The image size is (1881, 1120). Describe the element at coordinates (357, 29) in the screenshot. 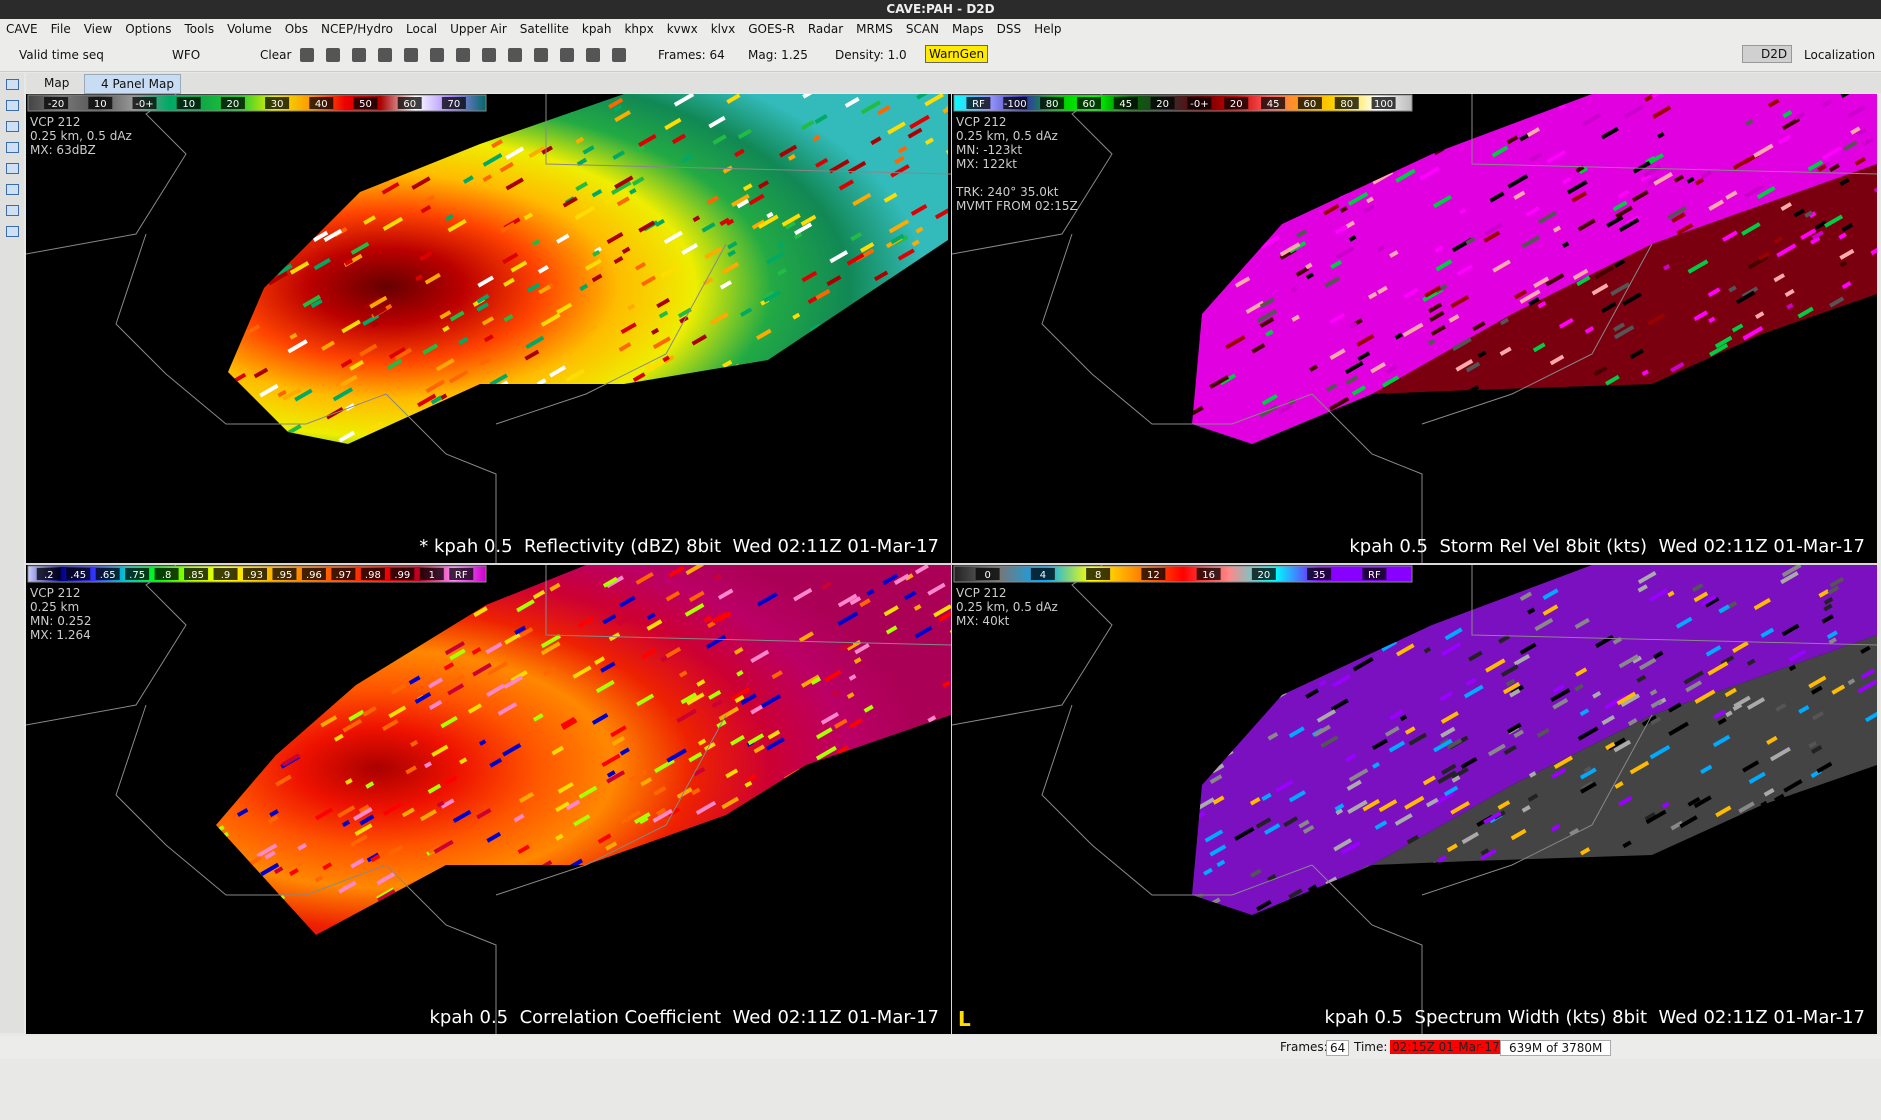

I see `menu-item: NCEP/Hydro` at that location.